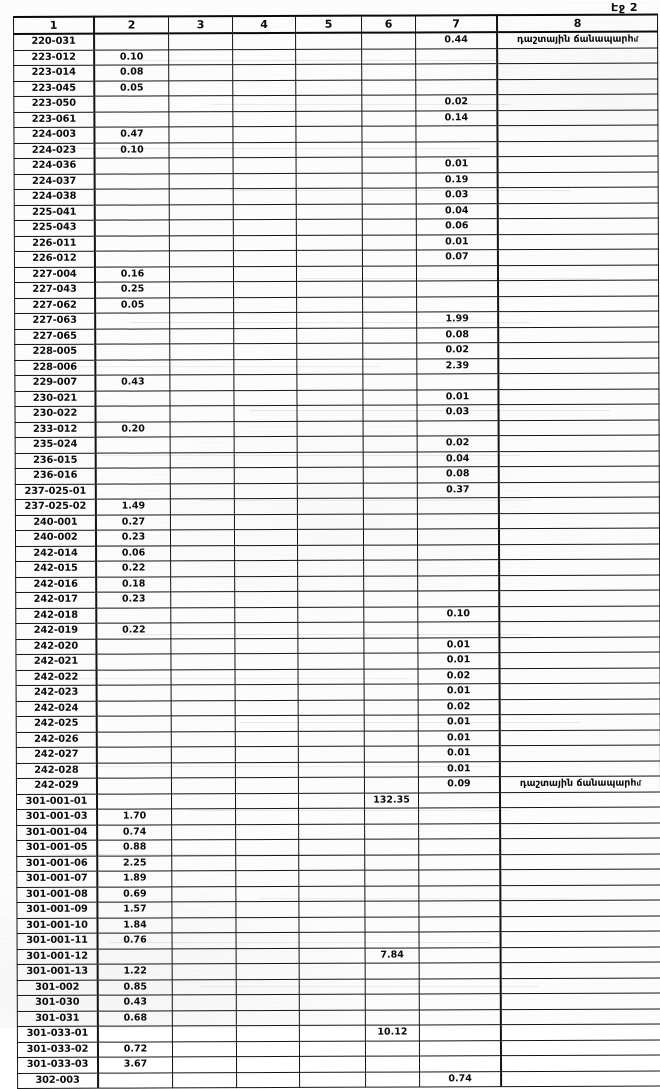 The image size is (660, 1089). What do you see at coordinates (54, 25) in the screenshot?
I see `column-header-1: 1` at bounding box center [54, 25].